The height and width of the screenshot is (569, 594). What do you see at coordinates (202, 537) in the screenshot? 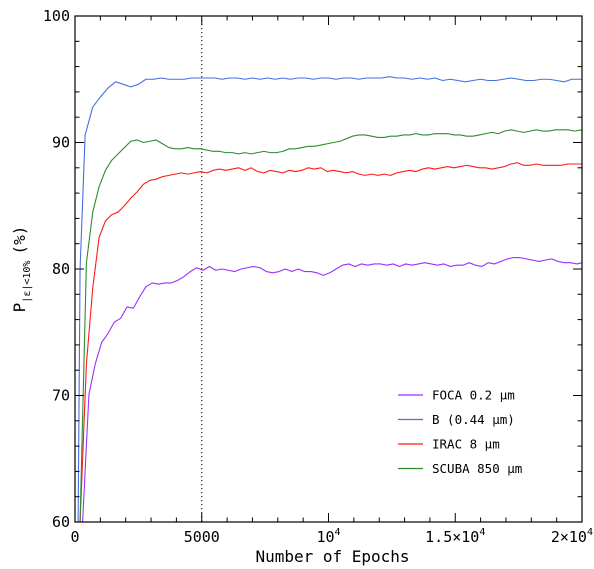
I see `x-tick-label: 5000` at bounding box center [202, 537].